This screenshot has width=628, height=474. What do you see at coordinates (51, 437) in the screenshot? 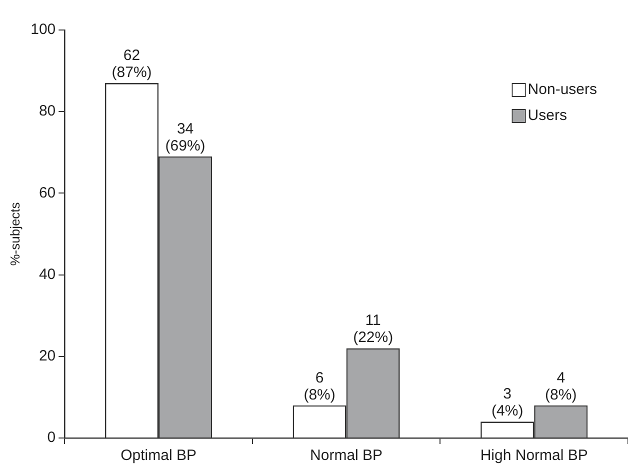
I see `y-tick-label: 0` at bounding box center [51, 437].